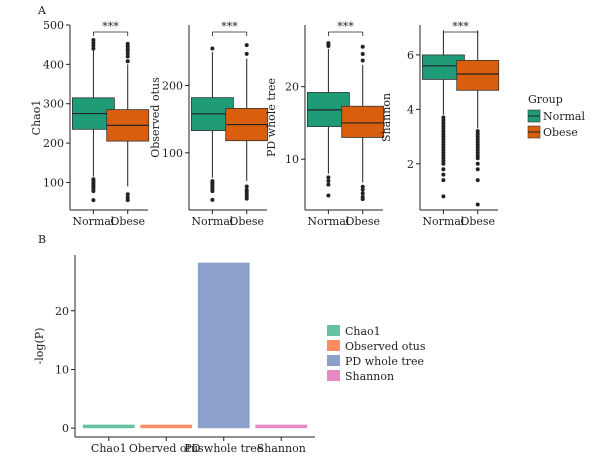 Image resolution: width=600 pixels, height=460 pixels. I want to click on legend-label: Shannon, so click(369, 376).